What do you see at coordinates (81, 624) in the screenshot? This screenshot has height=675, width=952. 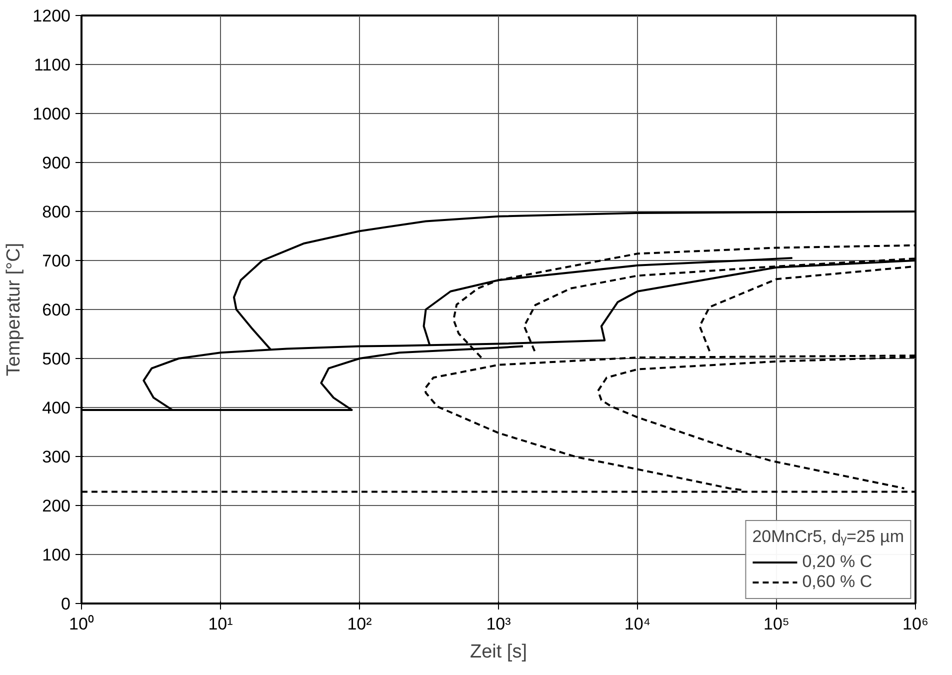 I see `x-tick-label: 10⁰` at bounding box center [81, 624].